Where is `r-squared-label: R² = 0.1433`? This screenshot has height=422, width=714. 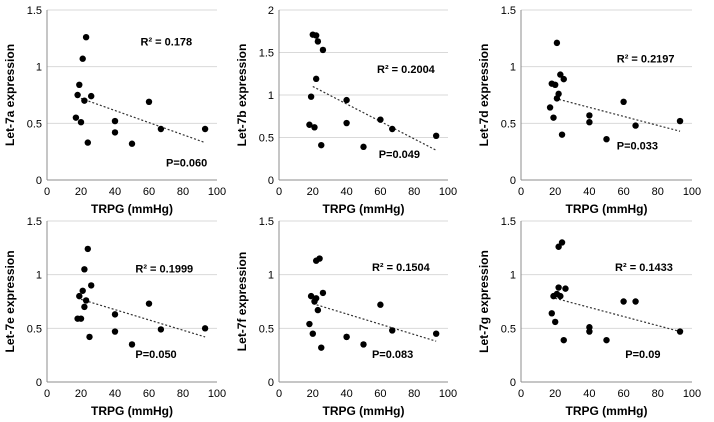 r-squared-label: R² = 0.1433 is located at coordinates (644, 268).